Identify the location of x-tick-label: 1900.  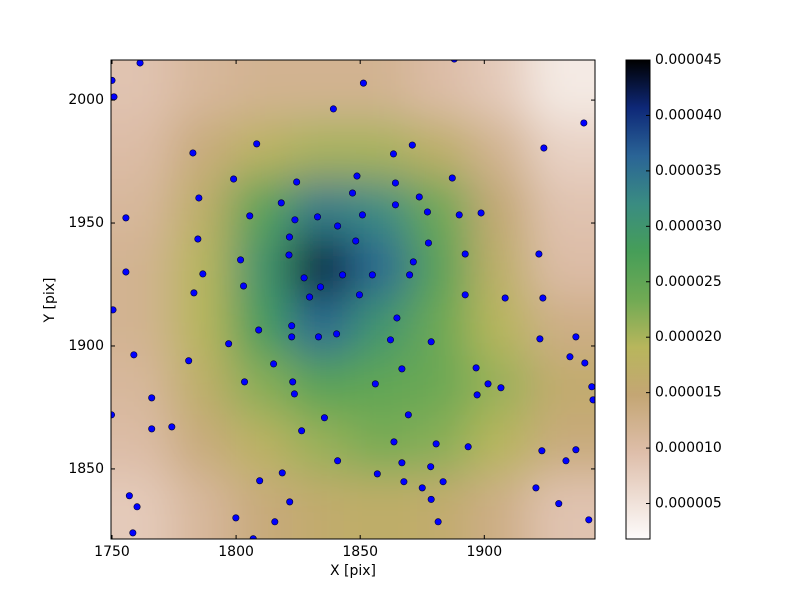
(484, 552).